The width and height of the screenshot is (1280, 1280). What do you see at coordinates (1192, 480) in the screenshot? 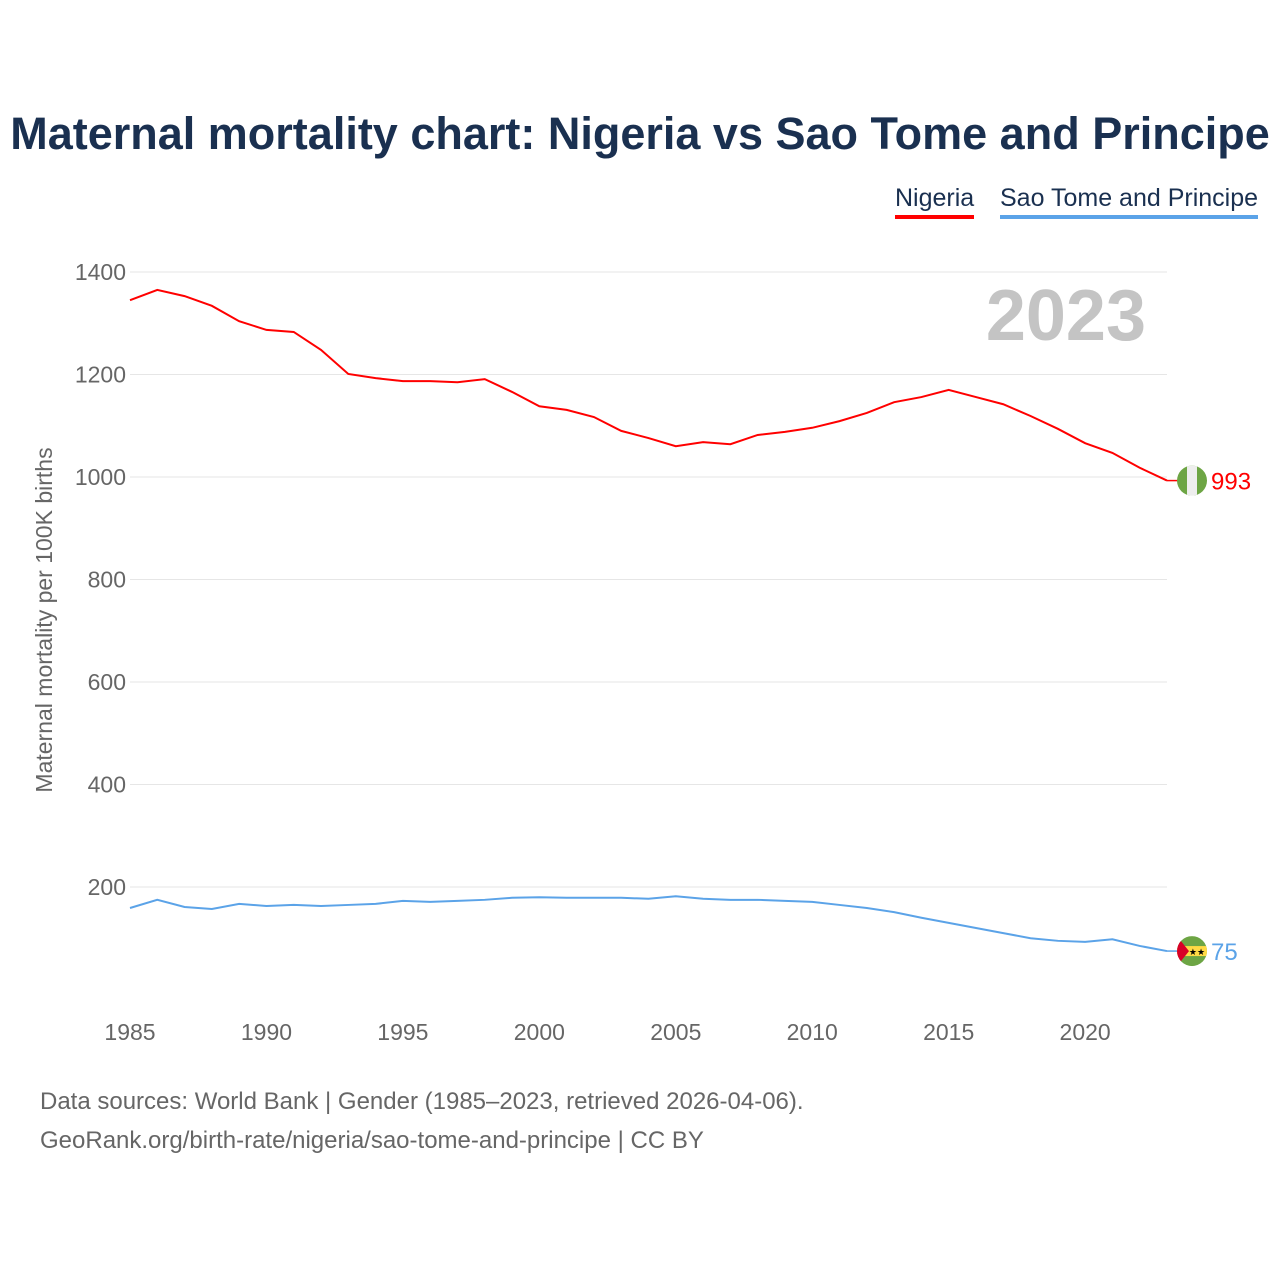
I see `nigeria-flag-icon` at bounding box center [1192, 480].